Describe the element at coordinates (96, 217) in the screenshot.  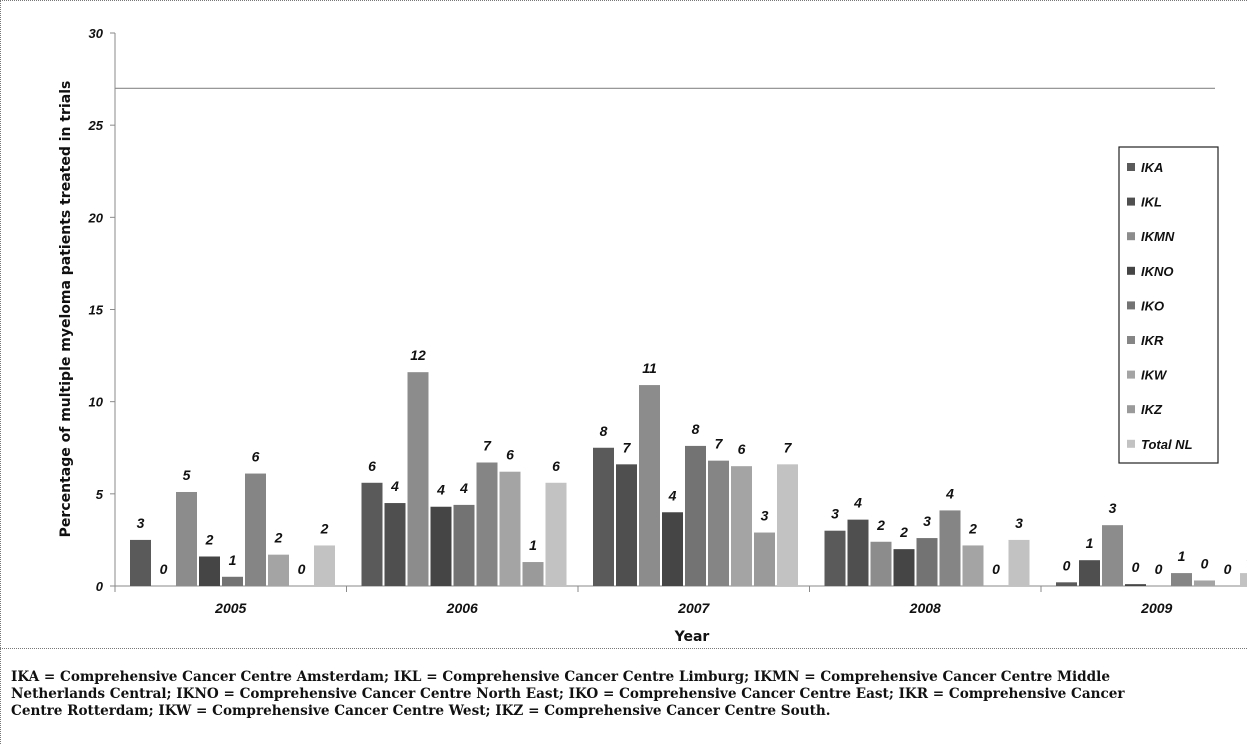
I see `y-tick-label: 20` at that location.